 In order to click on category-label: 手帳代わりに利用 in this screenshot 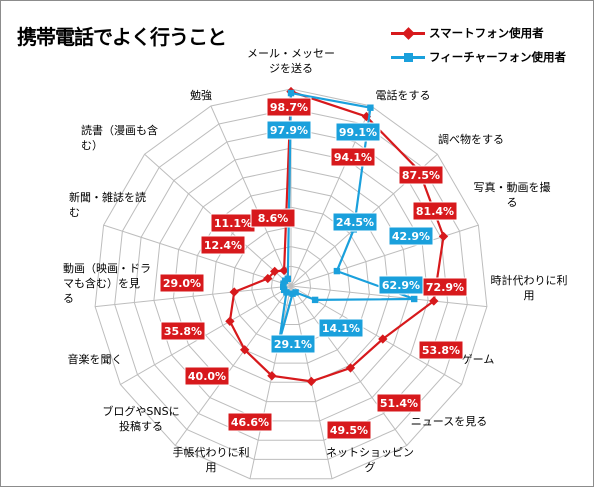, I will do `click(211, 459)`.